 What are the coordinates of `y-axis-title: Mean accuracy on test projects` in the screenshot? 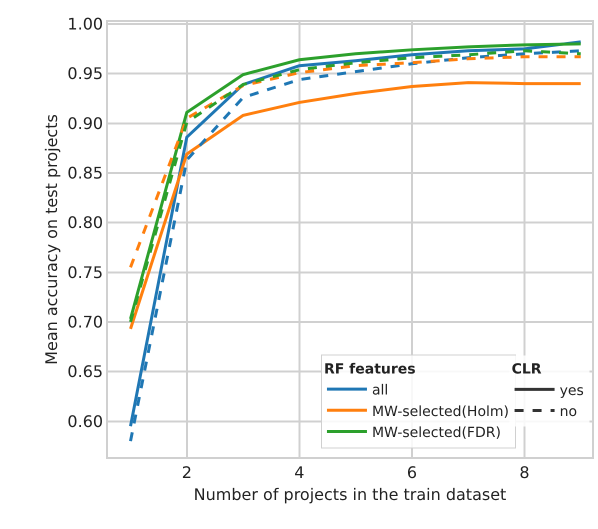 It's located at (51, 239).